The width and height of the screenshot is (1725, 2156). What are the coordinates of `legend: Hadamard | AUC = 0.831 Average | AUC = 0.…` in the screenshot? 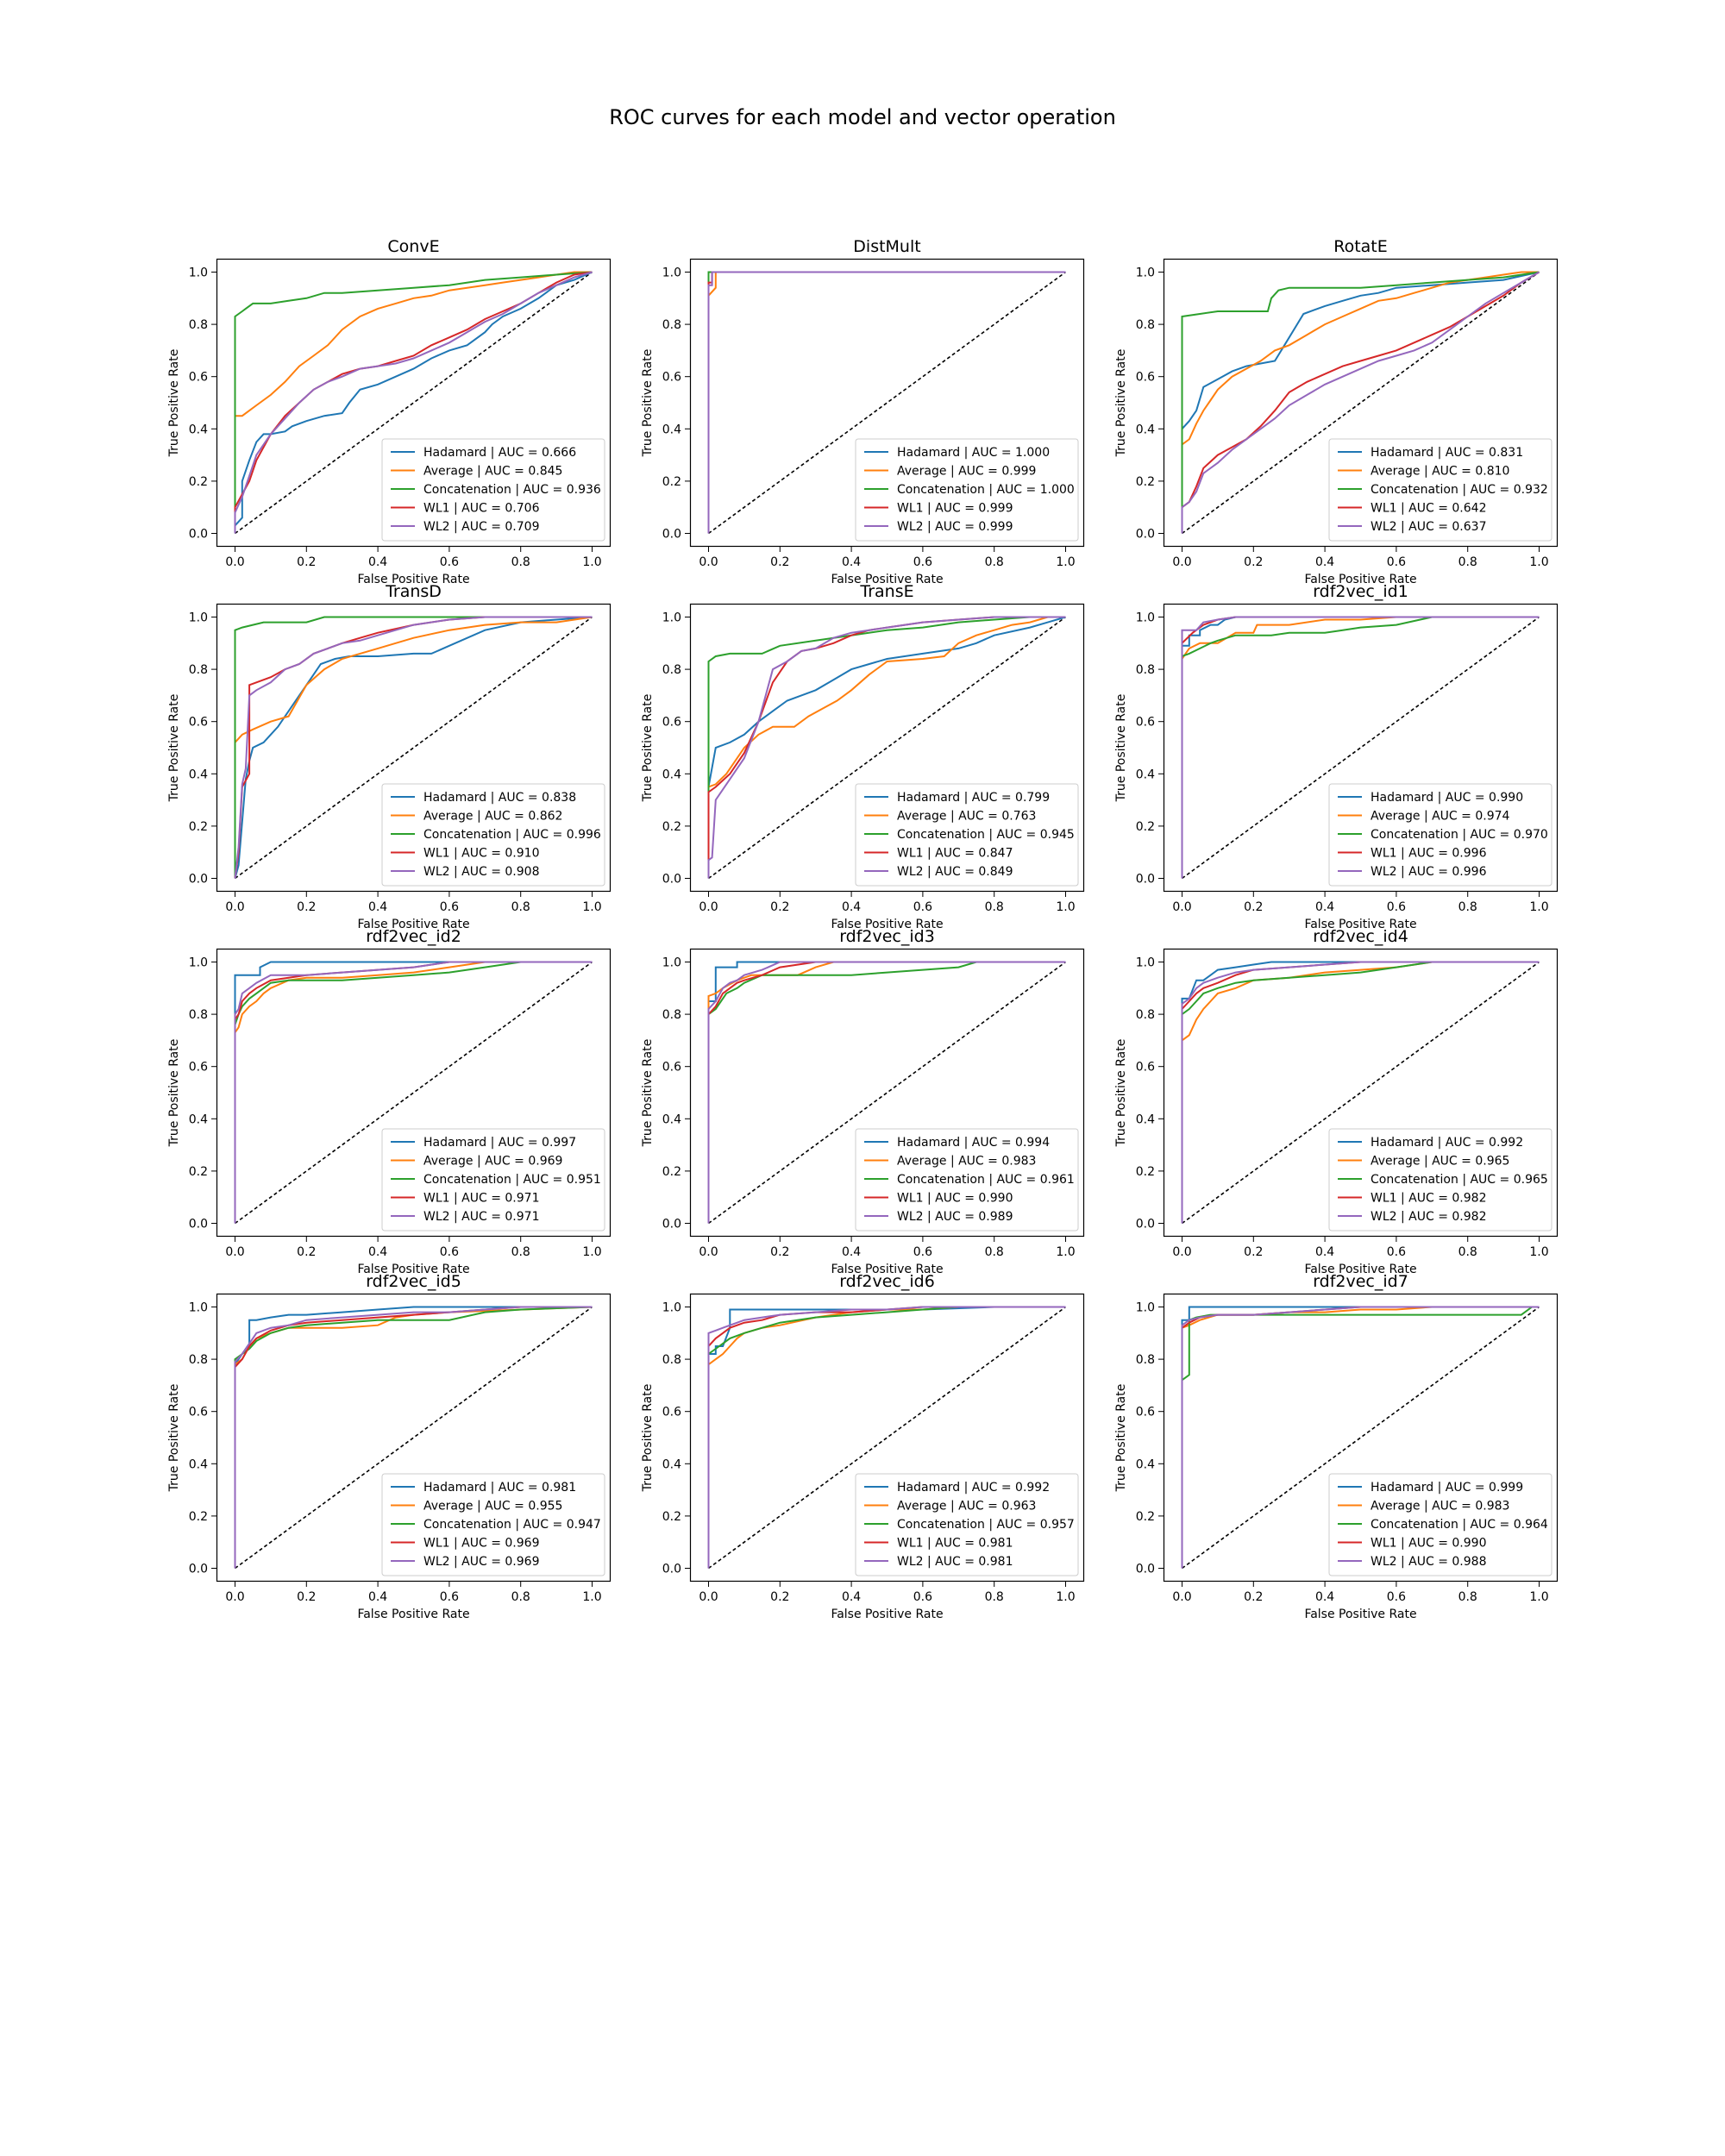 It's located at (1440, 490).